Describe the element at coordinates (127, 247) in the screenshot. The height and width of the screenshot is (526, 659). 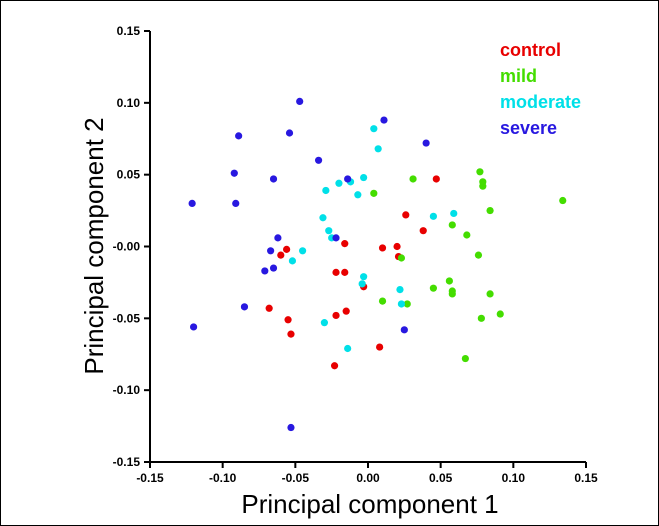
I see `y-tick-label: -0.00` at that location.